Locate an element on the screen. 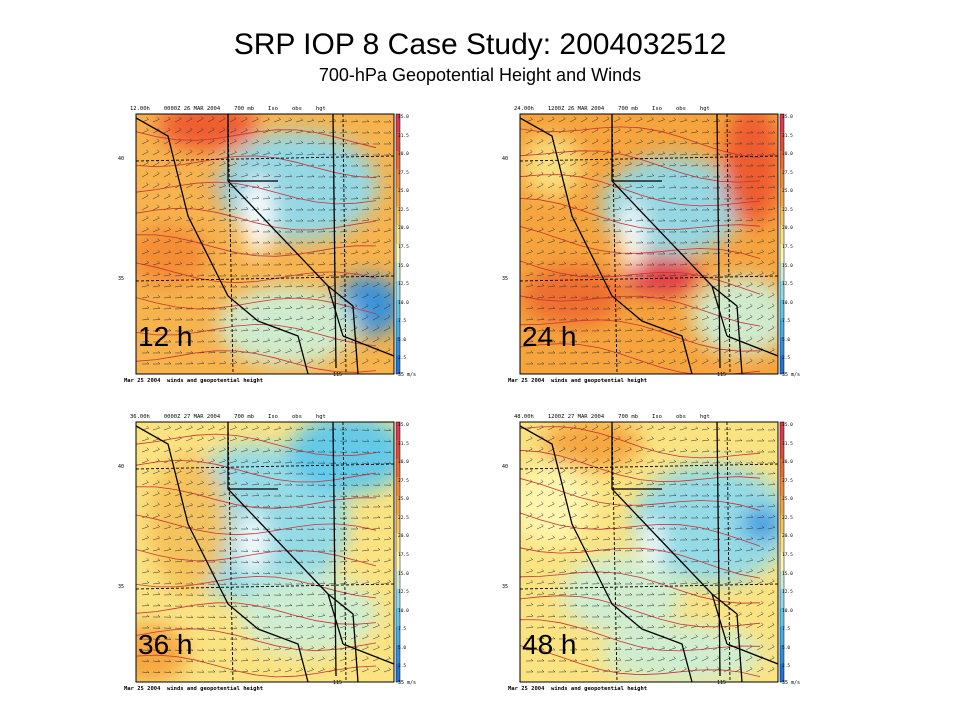 This screenshot has height=720, width=960. header-valid: 1200Z 27 MAR 2004 is located at coordinates (576, 417).